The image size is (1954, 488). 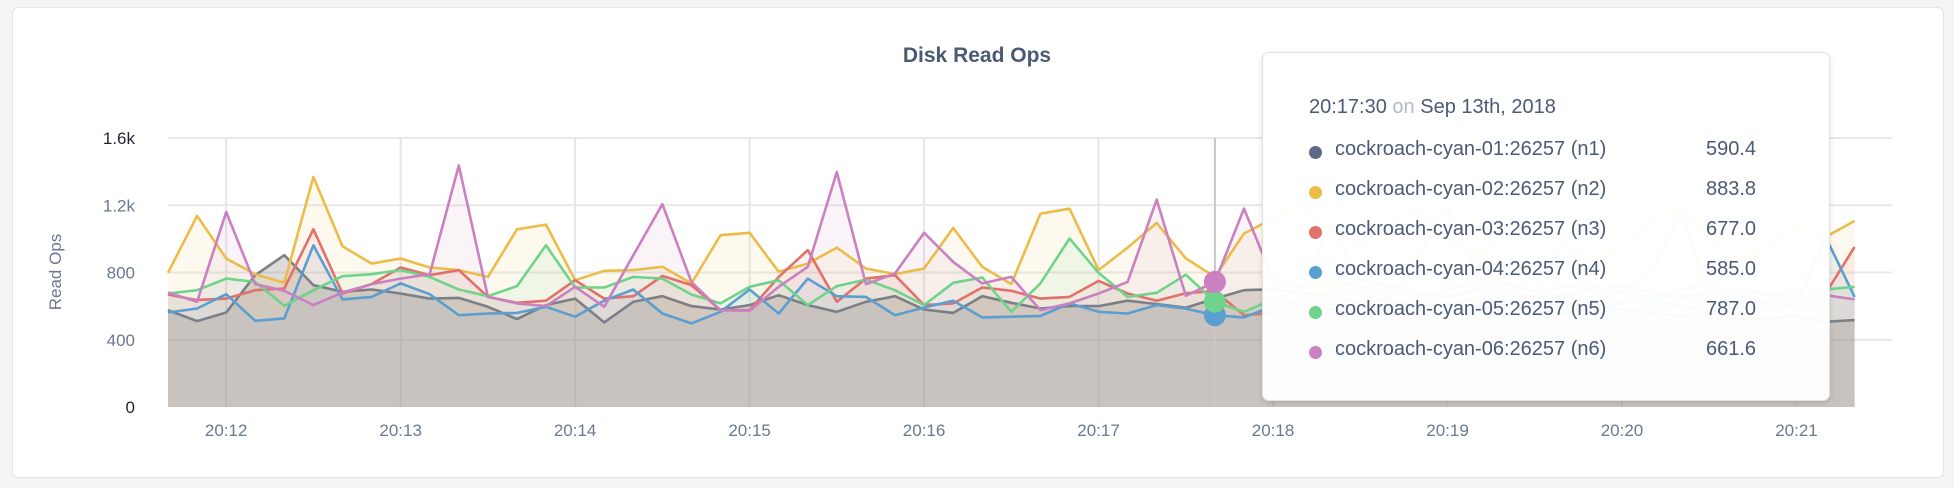 I want to click on x-tick-label: 20:17, so click(x=1098, y=430).